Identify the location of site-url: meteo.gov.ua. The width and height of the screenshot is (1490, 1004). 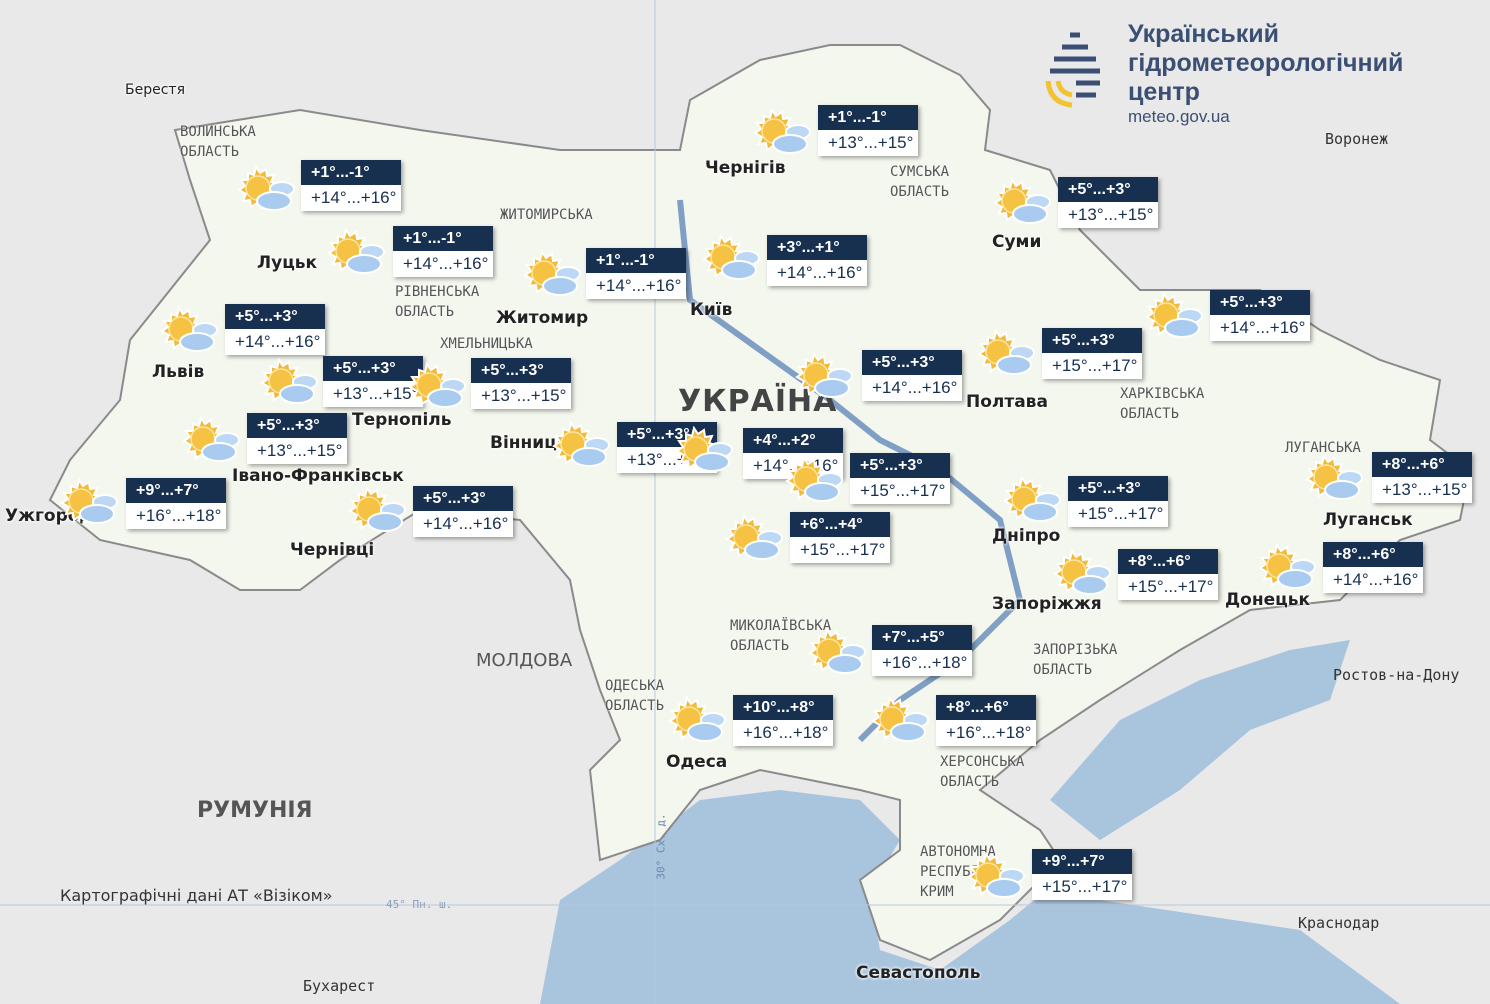
(1179, 116).